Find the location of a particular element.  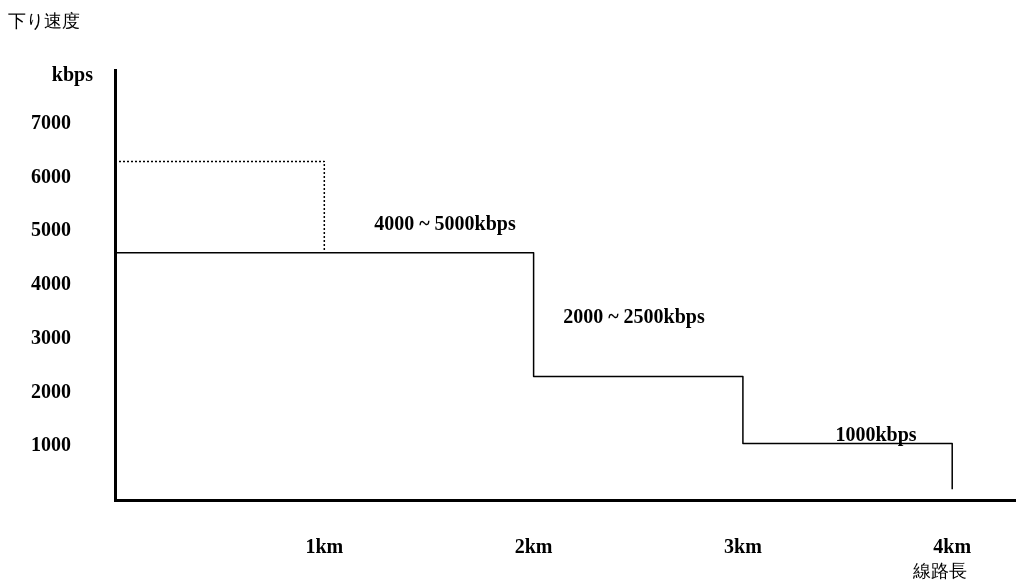

annotation: 4000 ~ 5000kbps is located at coordinates (445, 224).